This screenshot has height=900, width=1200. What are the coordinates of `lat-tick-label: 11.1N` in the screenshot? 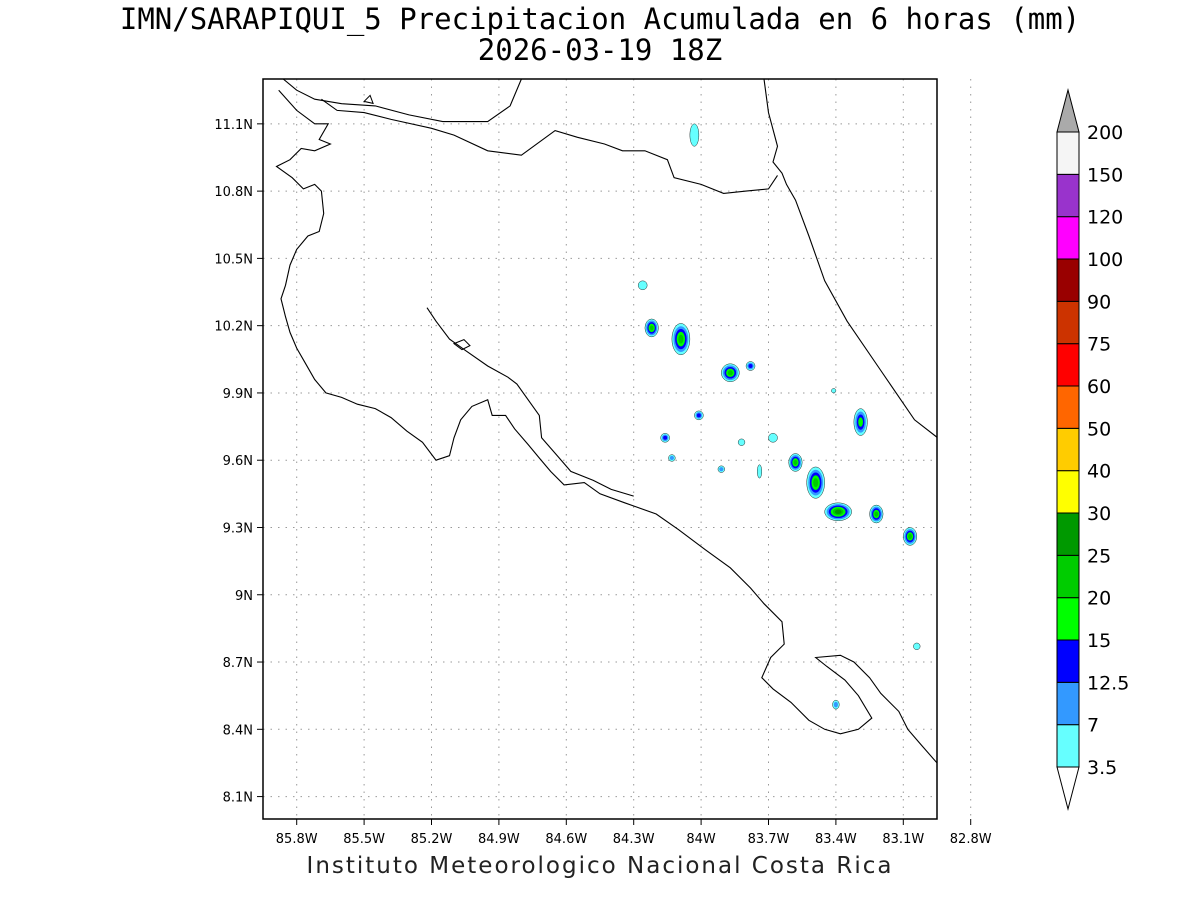 It's located at (233, 125).